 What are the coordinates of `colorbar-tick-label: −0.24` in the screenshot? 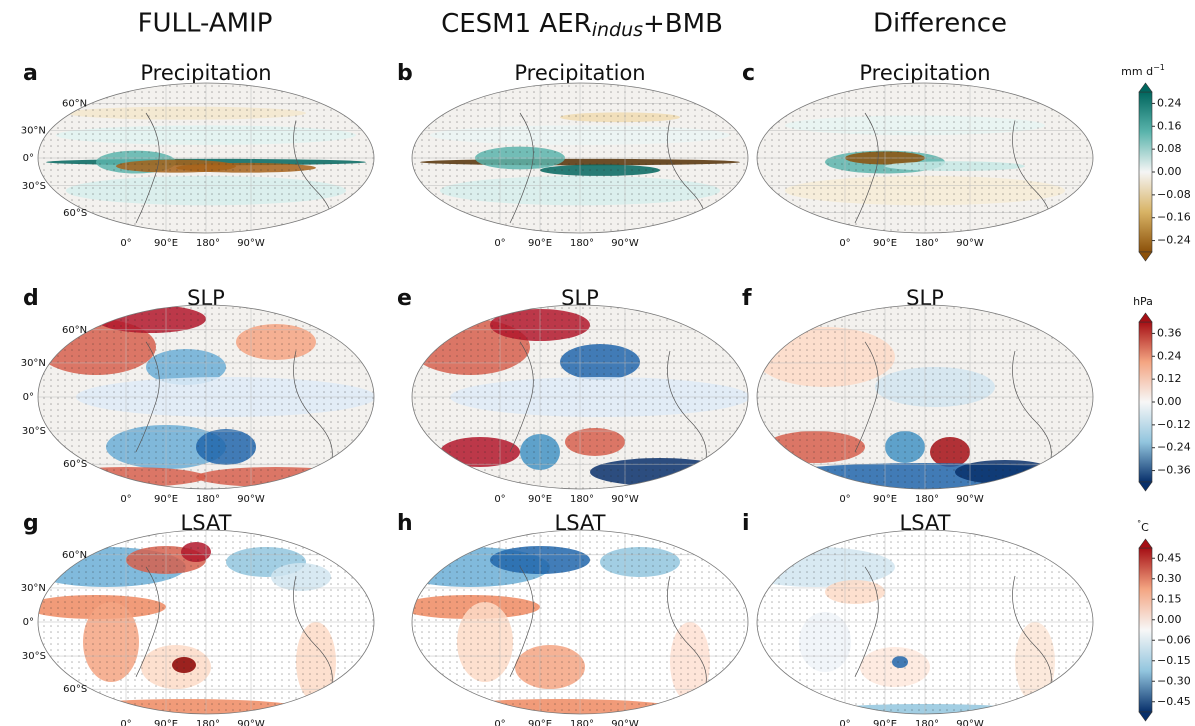 It's located at (1174, 240).